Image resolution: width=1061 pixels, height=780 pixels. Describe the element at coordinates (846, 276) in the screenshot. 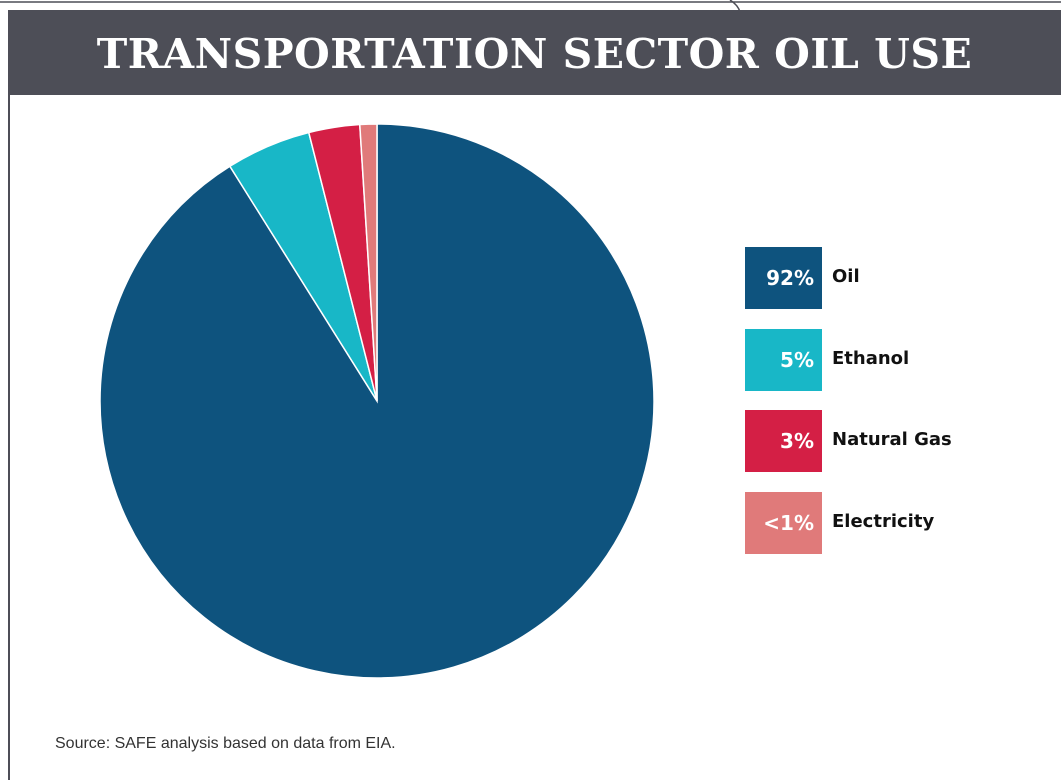

I see `legend-label-oil: Oil` at that location.